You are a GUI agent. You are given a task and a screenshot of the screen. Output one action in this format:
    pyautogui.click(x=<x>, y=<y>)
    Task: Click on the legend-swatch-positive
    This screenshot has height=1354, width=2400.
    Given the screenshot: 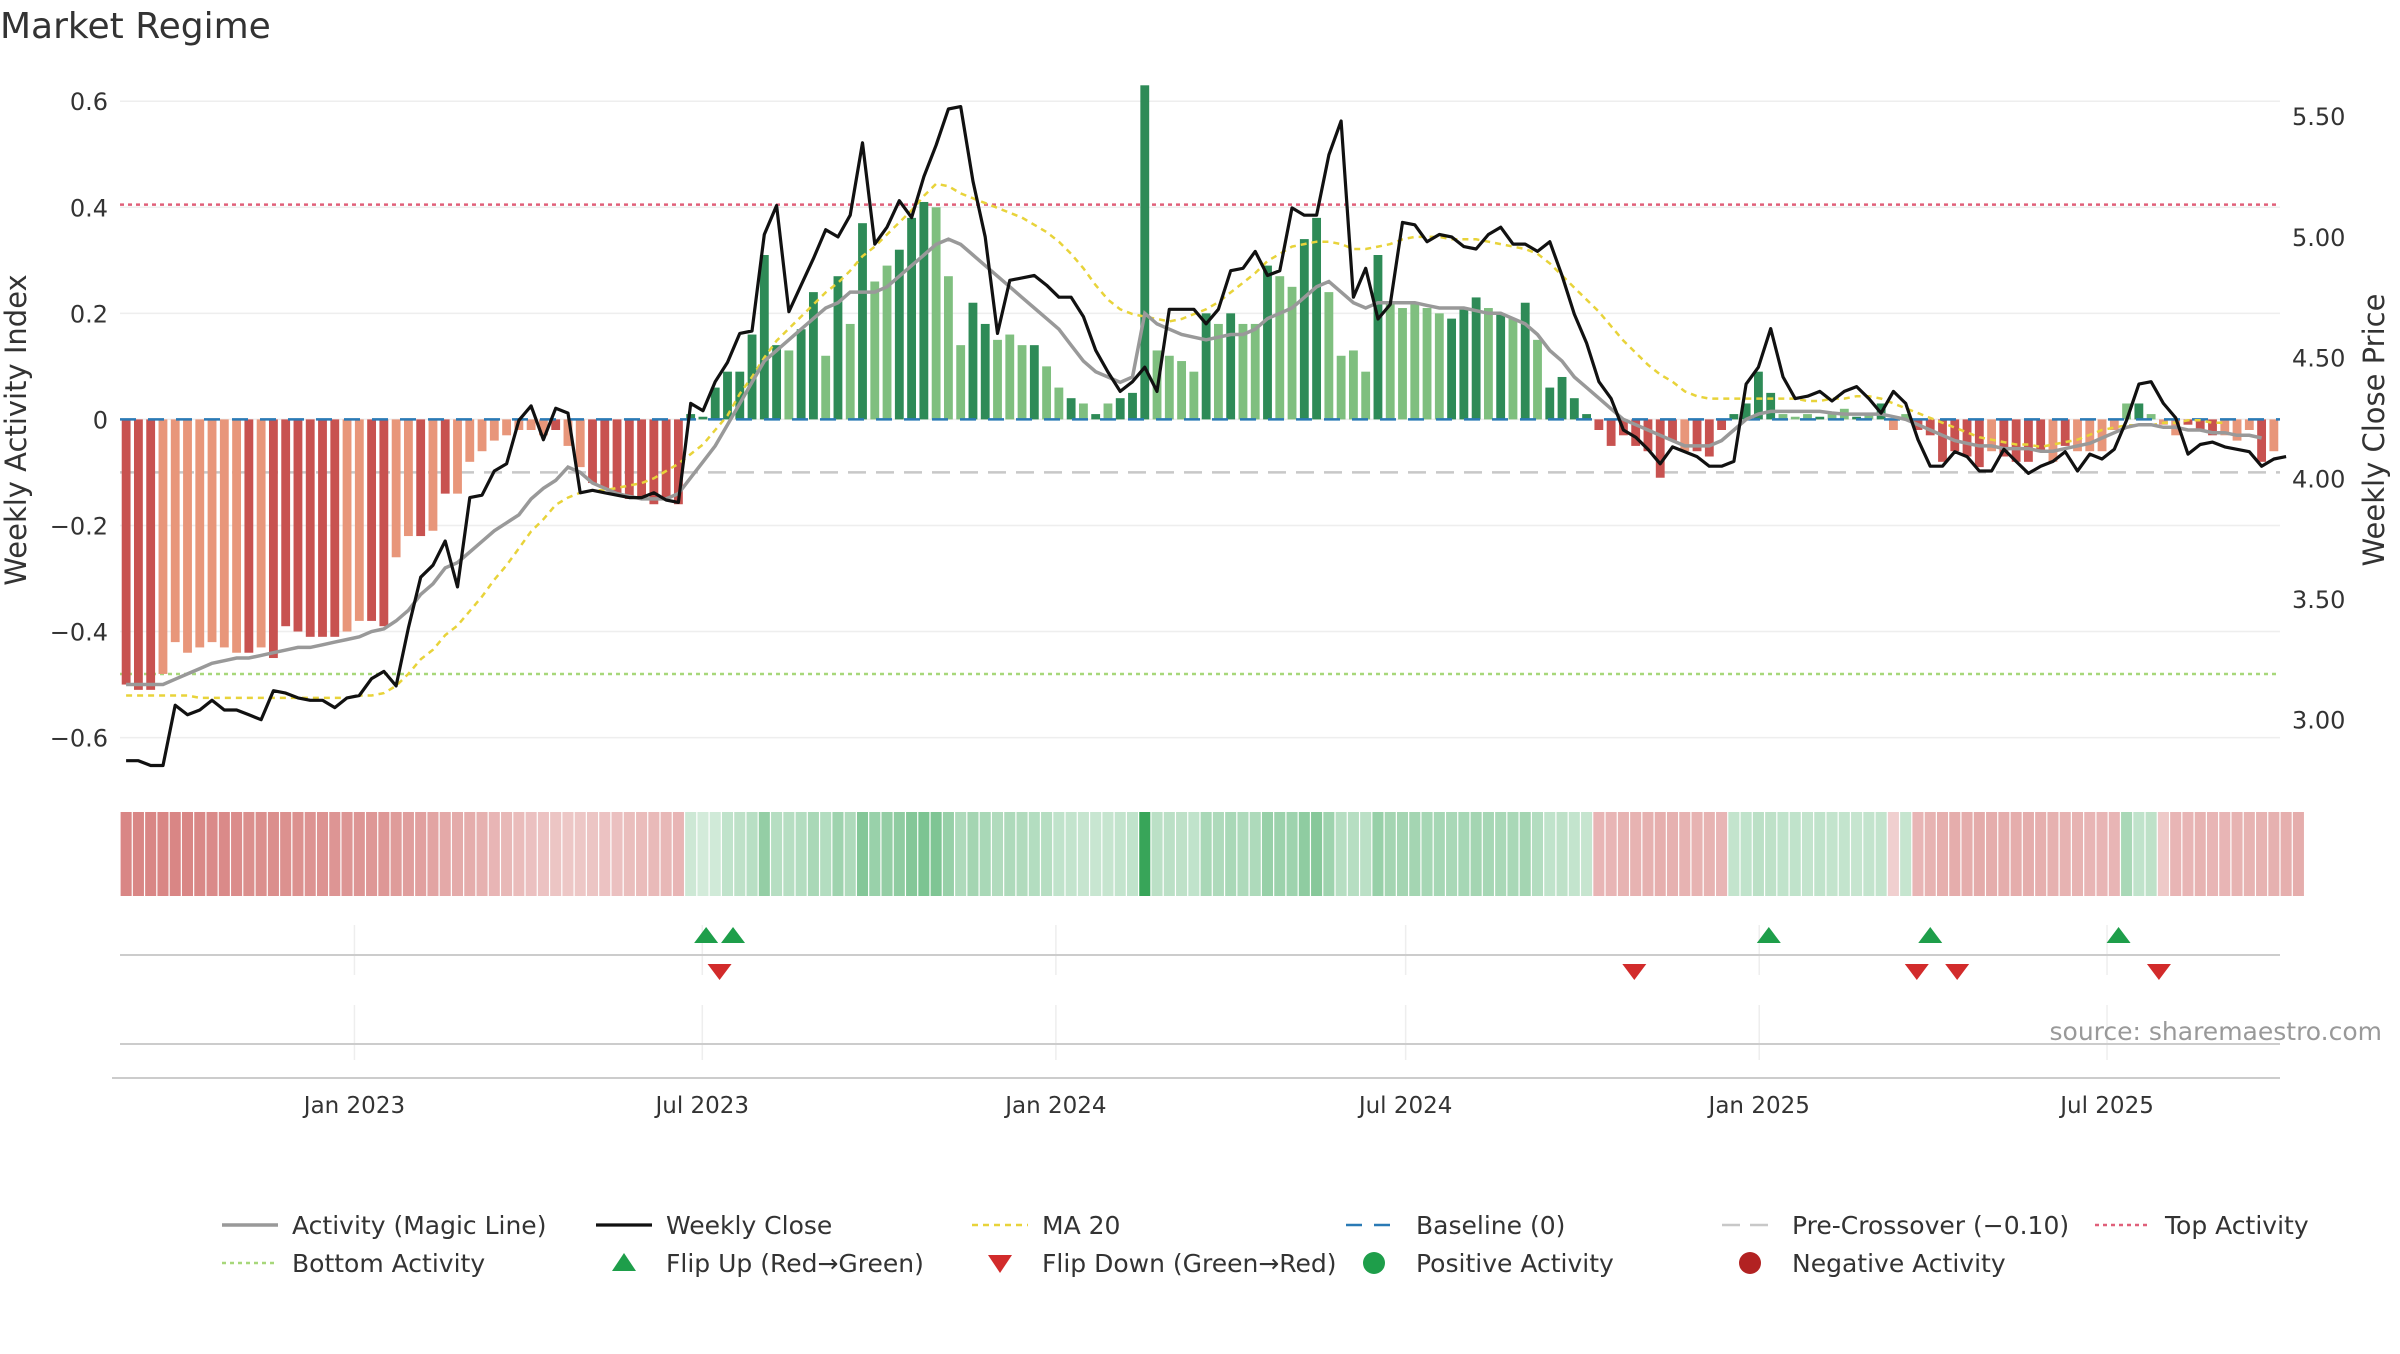 What is the action you would take?
    pyautogui.click(x=1374, y=1263)
    